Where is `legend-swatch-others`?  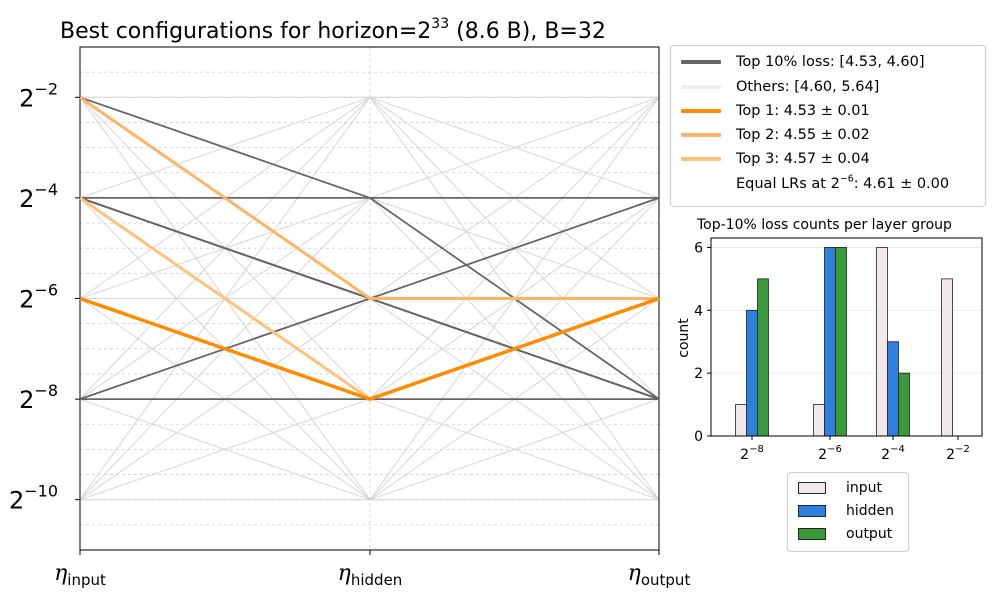 legend-swatch-others is located at coordinates (701, 87).